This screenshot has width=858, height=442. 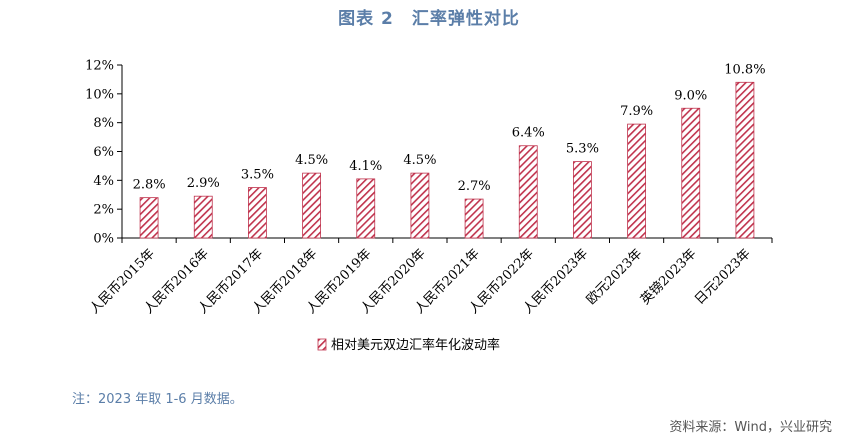 What do you see at coordinates (615, 277) in the screenshot?
I see `x-tick-label: 欧元2023年` at bounding box center [615, 277].